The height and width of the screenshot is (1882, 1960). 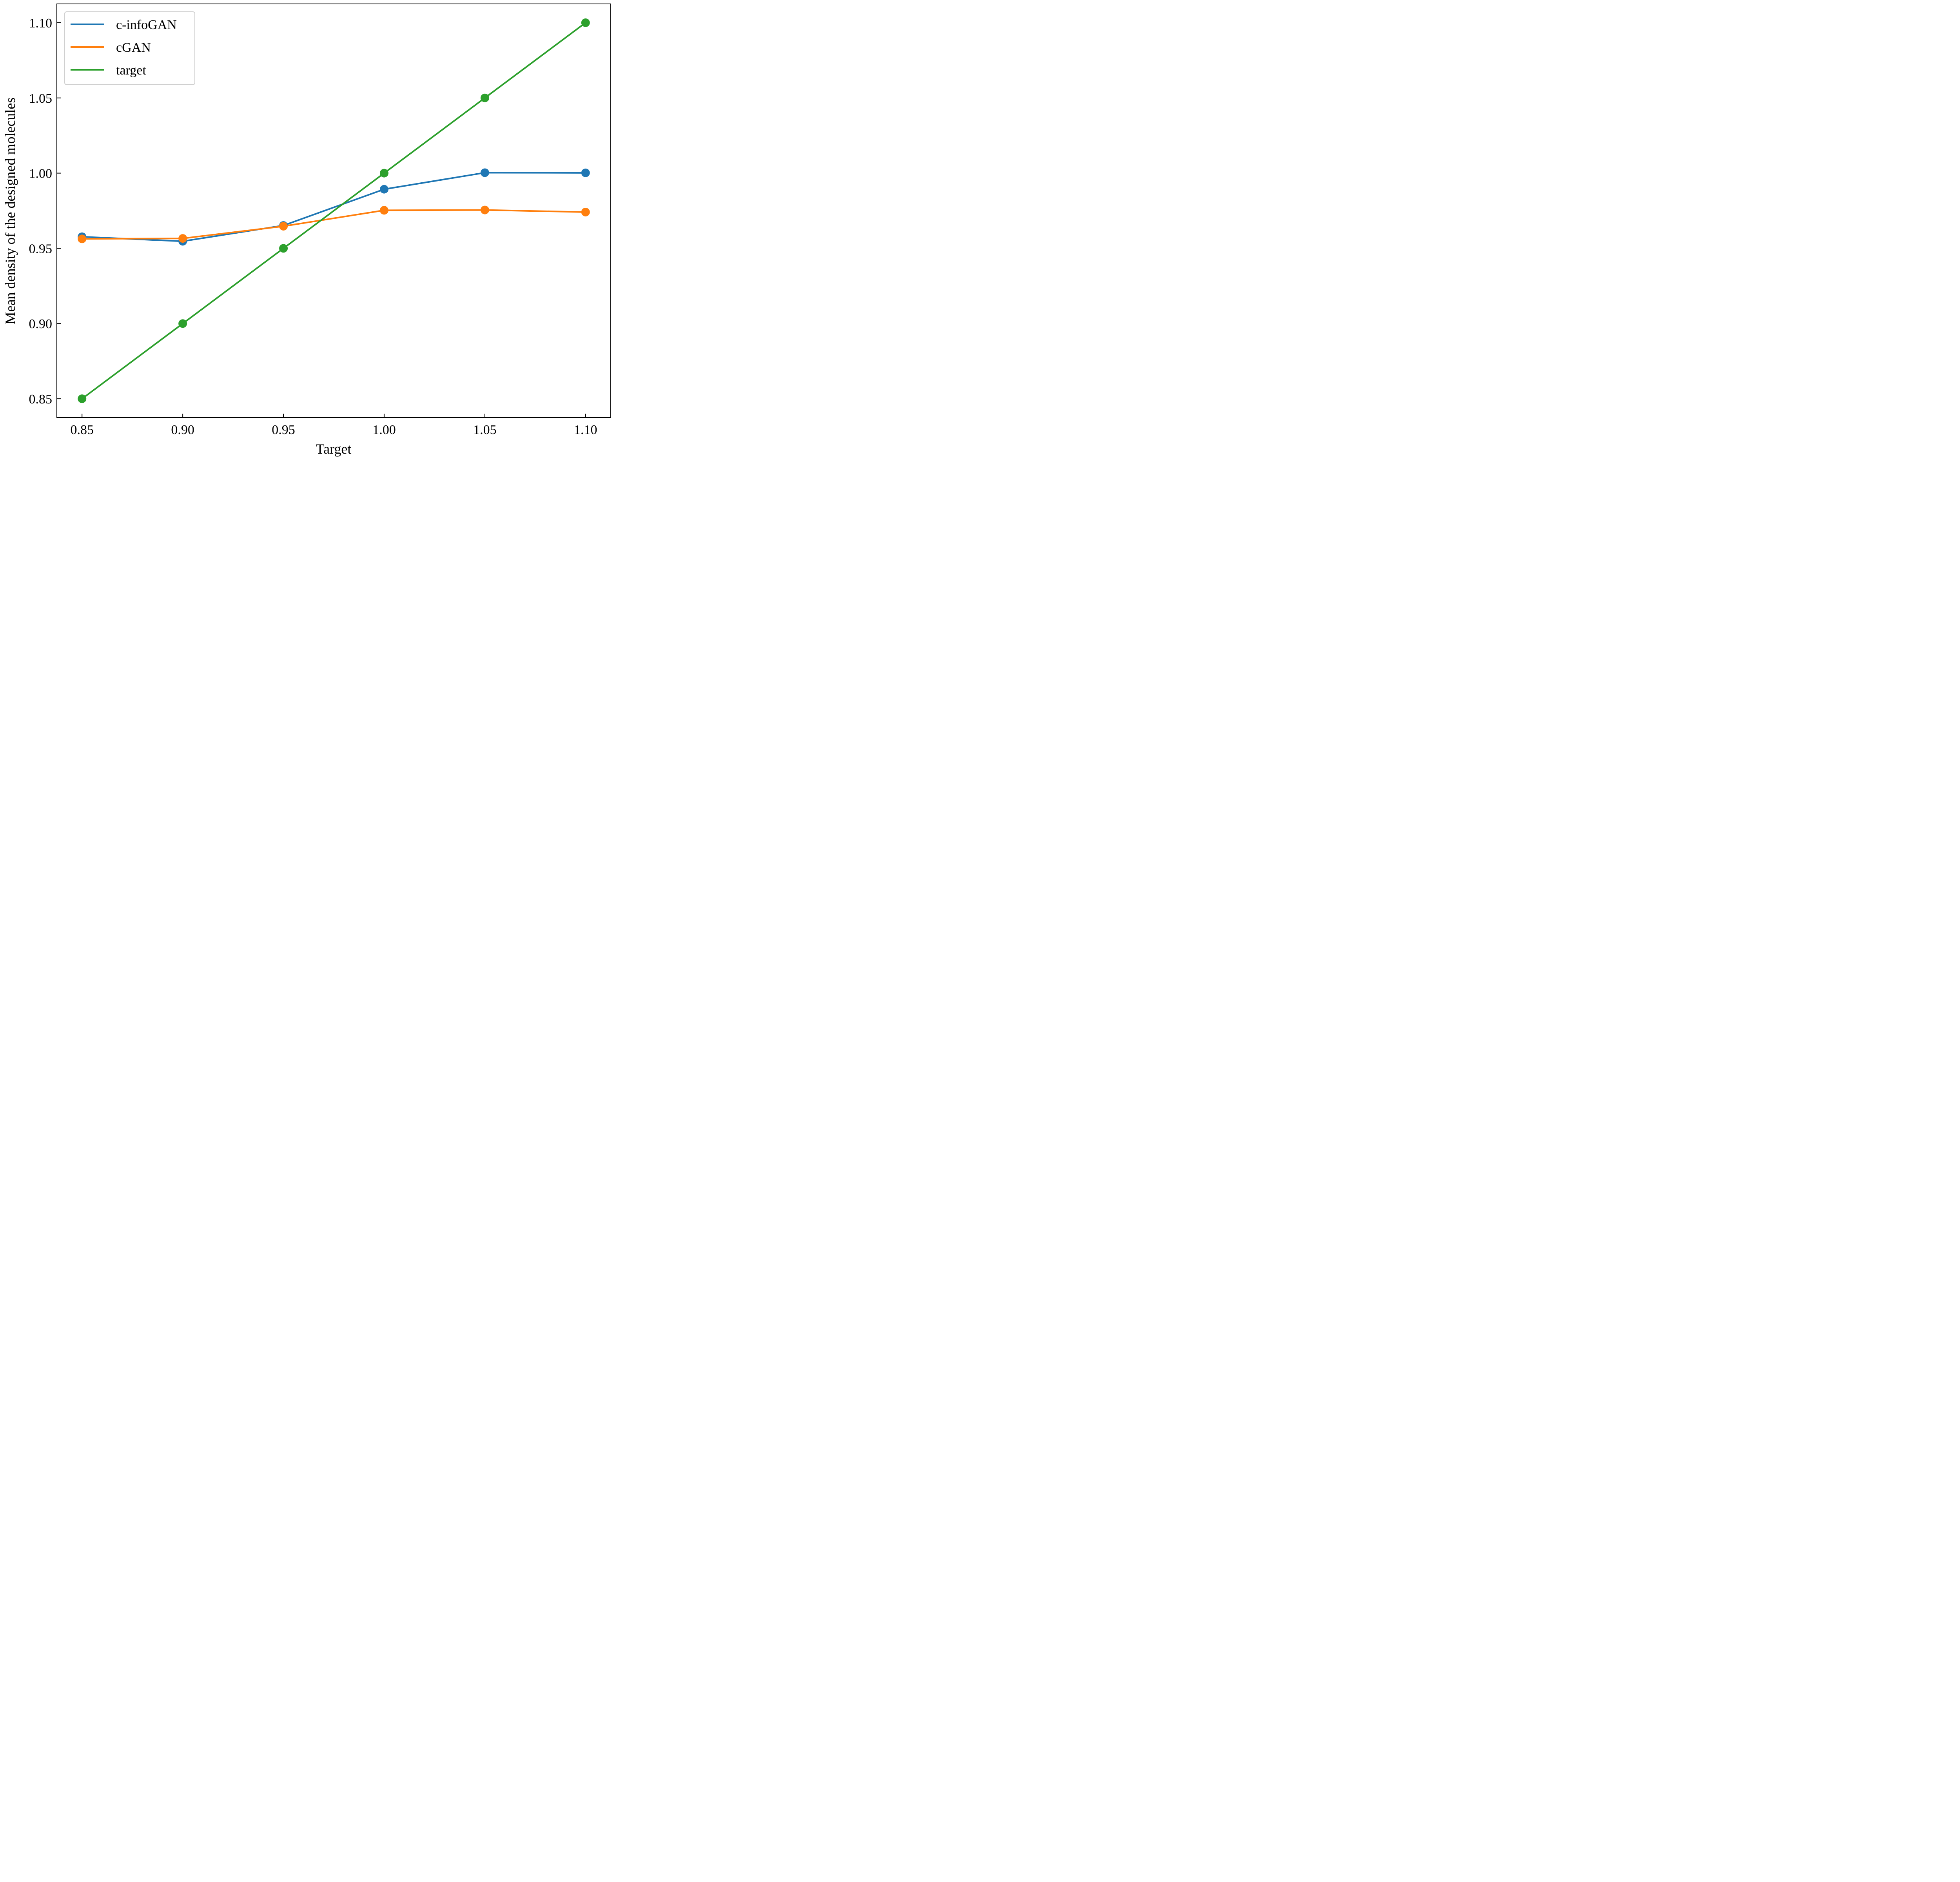 What do you see at coordinates (485, 430) in the screenshot?
I see `x-tick-label-4: 1.05` at bounding box center [485, 430].